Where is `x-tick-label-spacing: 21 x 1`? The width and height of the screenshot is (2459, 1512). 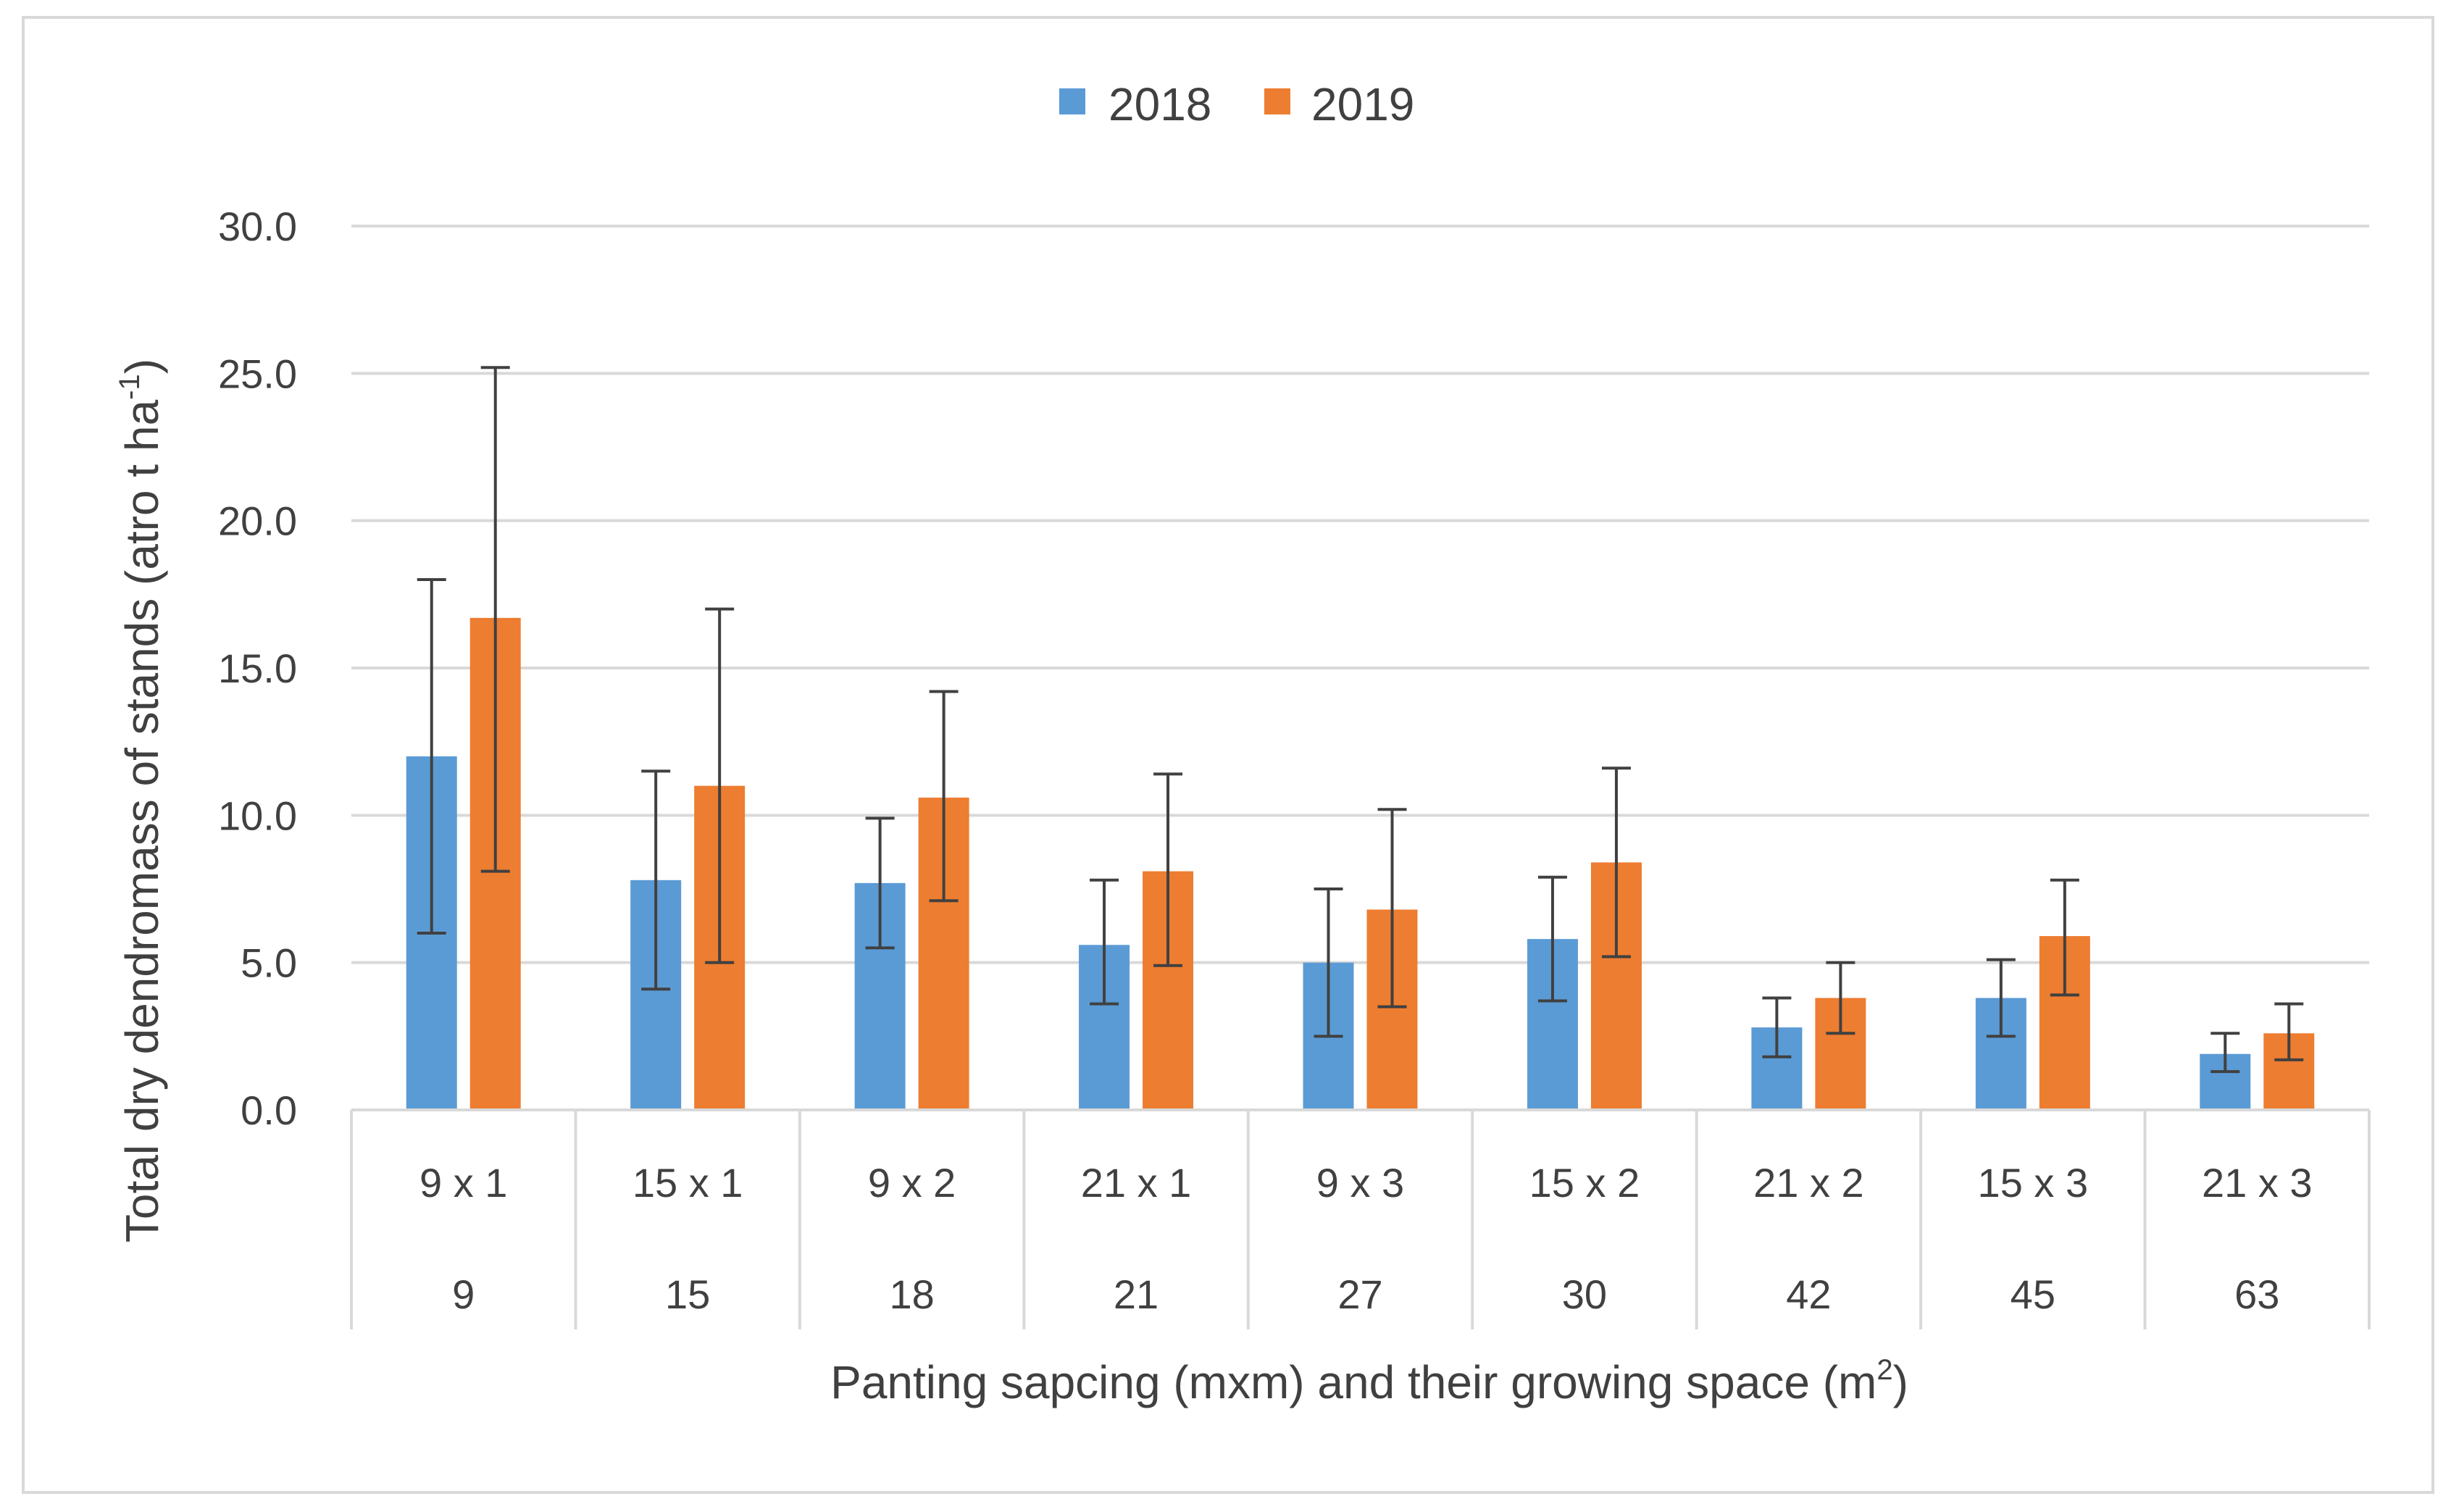 x-tick-label-spacing: 21 x 1 is located at coordinates (1136, 1183).